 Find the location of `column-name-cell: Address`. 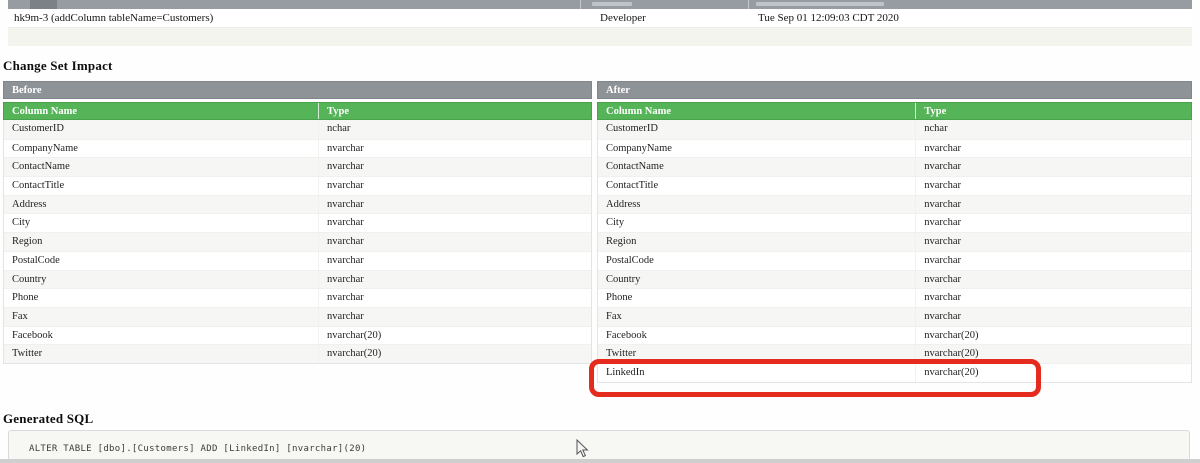

column-name-cell: Address is located at coordinates (29, 204).